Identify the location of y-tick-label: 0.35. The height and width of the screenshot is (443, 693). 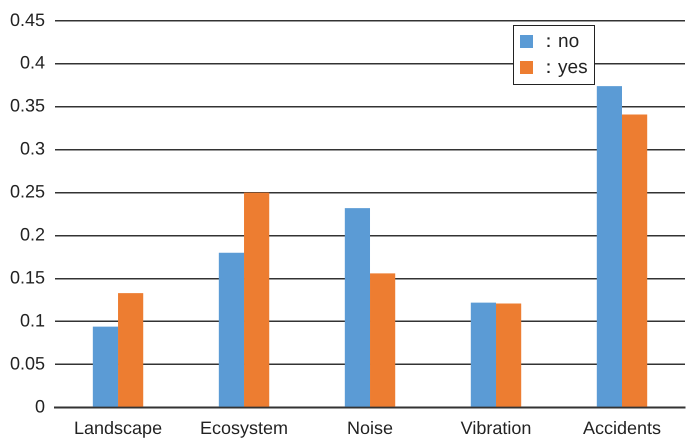
(28, 106).